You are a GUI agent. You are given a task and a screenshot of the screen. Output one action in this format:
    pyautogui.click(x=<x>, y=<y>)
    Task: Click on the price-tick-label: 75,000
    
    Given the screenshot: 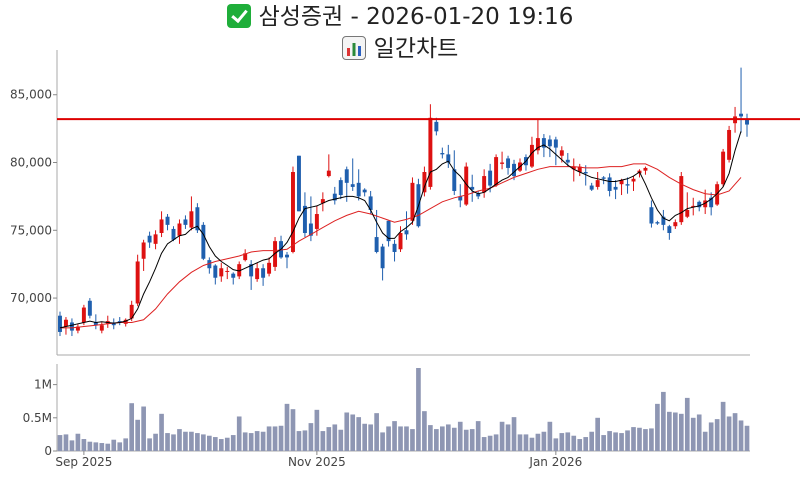 What is the action you would take?
    pyautogui.click(x=31, y=230)
    